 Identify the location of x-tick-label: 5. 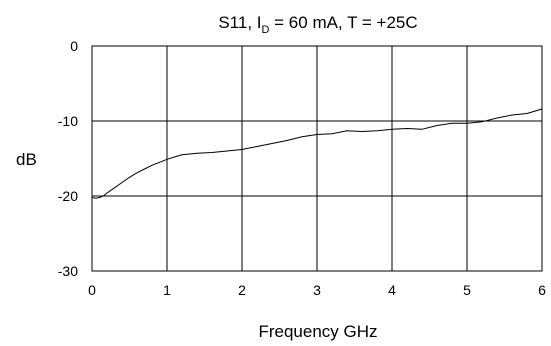
(467, 290).